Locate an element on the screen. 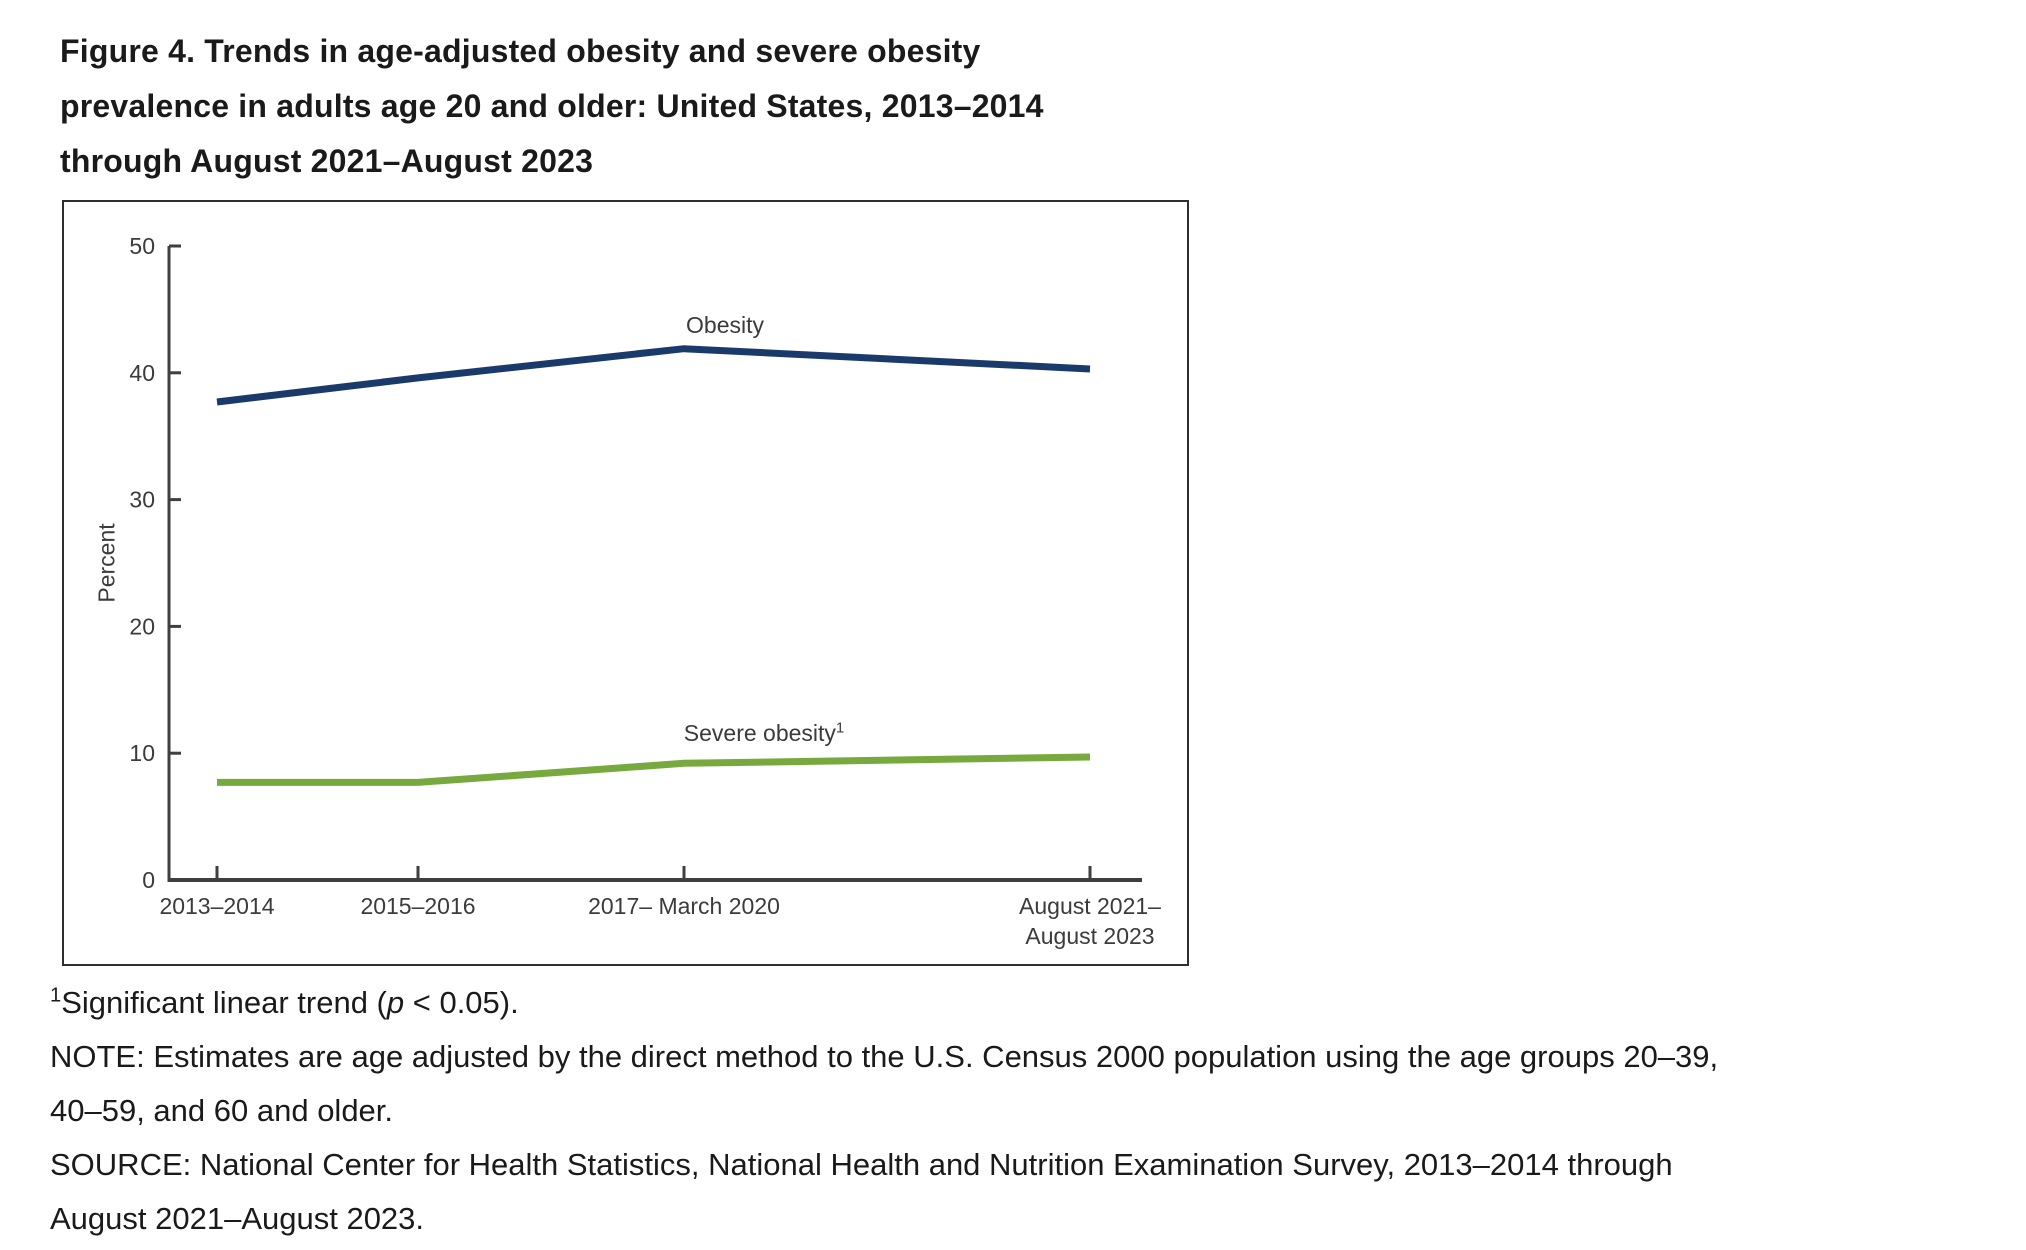 This screenshot has width=2026, height=1250. footnote-marker: 1 is located at coordinates (56, 995).